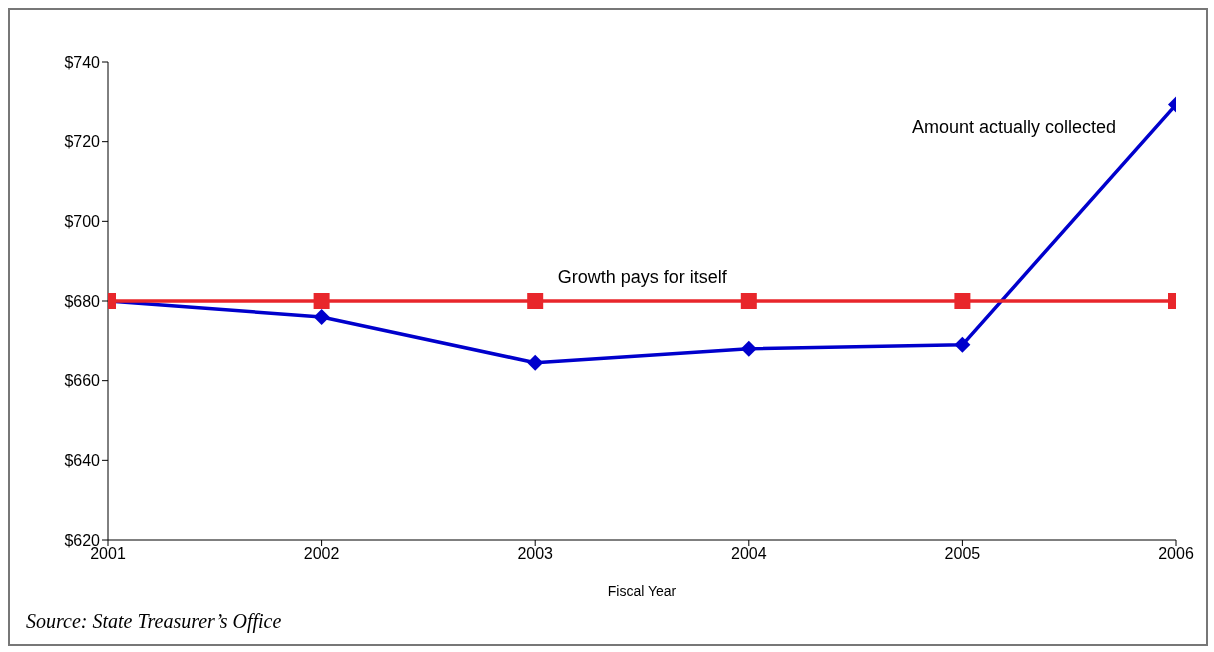 Image resolution: width=1214 pixels, height=652 pixels. I want to click on x-tick-label: 2006, so click(1176, 554).